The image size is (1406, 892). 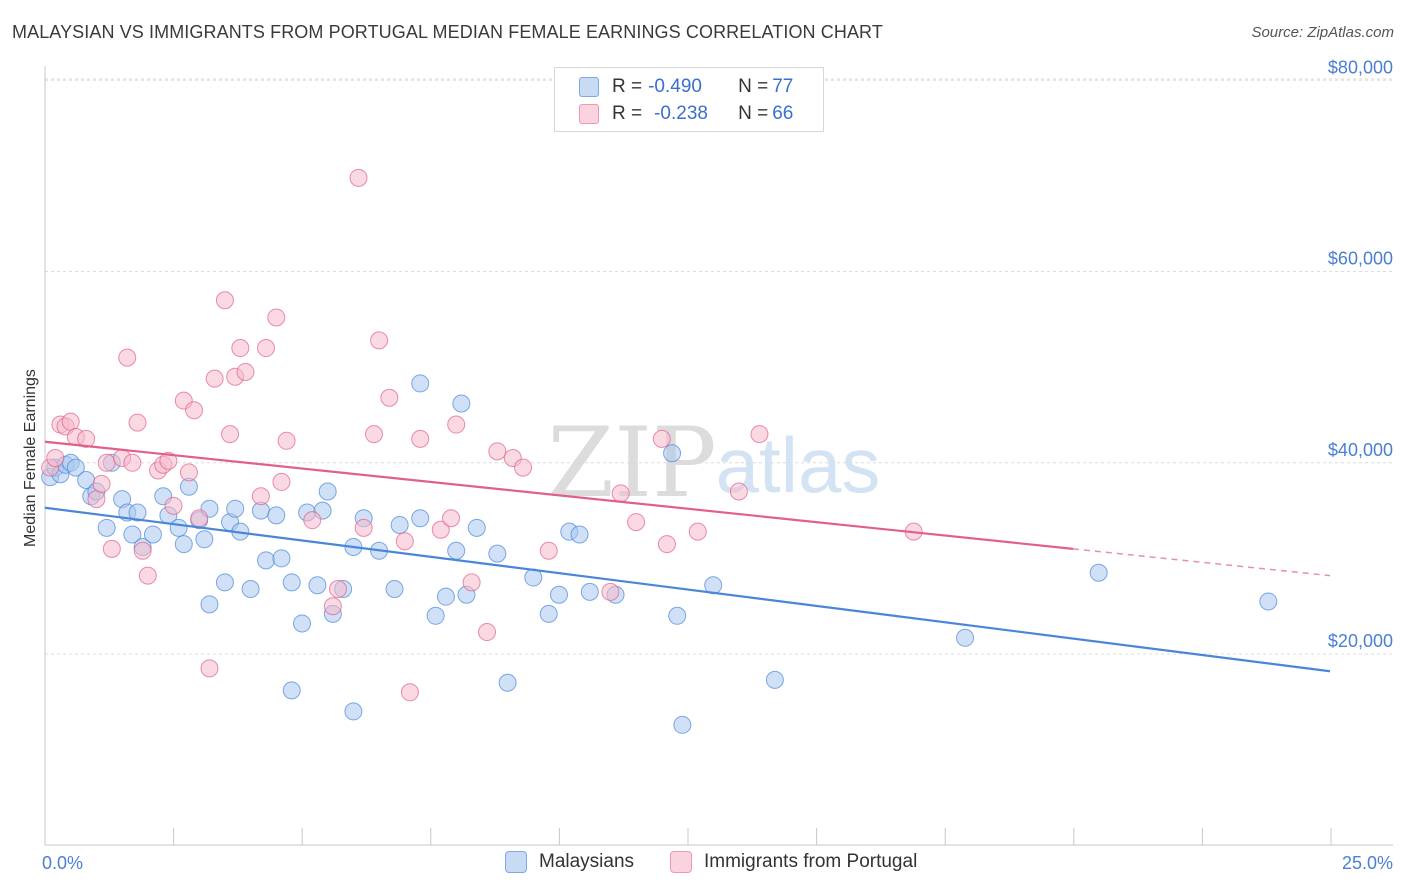 I want to click on legend-row-malaysians: R = -0.490 N = 77, so click(x=686, y=87).